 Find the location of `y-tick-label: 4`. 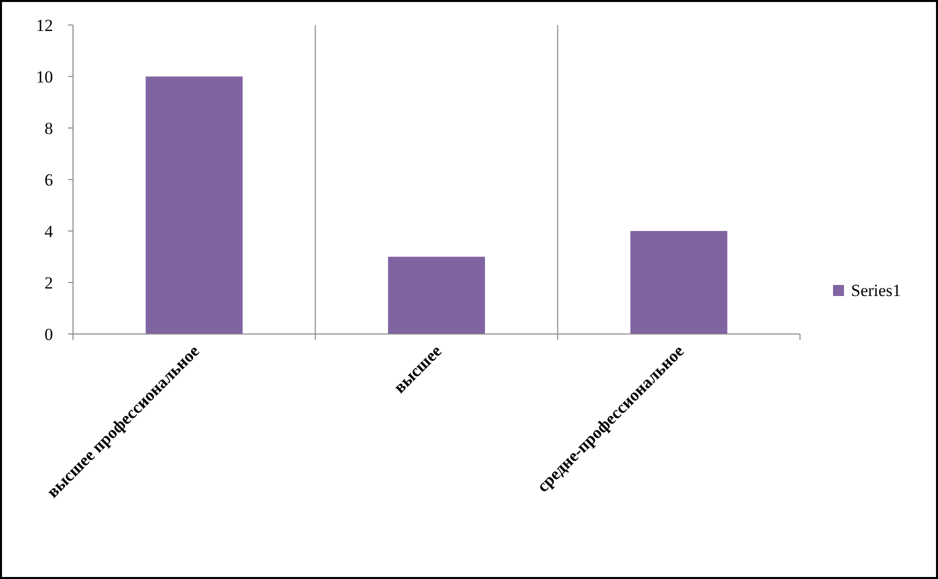

y-tick-label: 4 is located at coordinates (49, 231).